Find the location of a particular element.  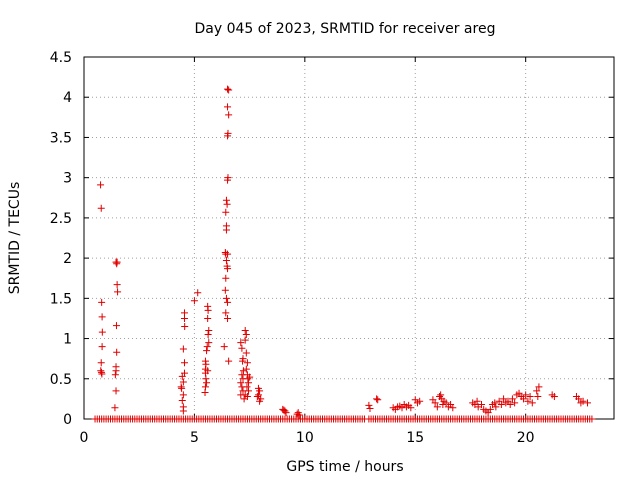

x-axis-label: GPS time / hours is located at coordinates (344, 467).